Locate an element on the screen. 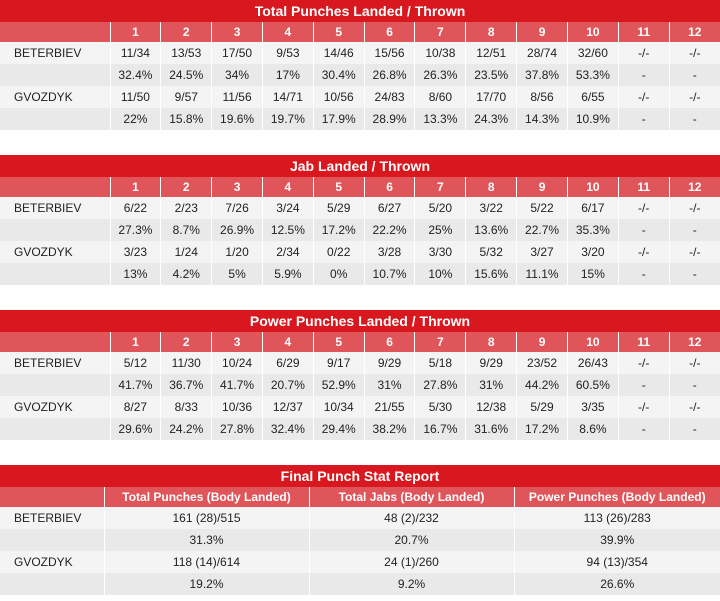 This screenshot has width=720, height=601. landed-thrown-cell: 3/20 is located at coordinates (592, 252).